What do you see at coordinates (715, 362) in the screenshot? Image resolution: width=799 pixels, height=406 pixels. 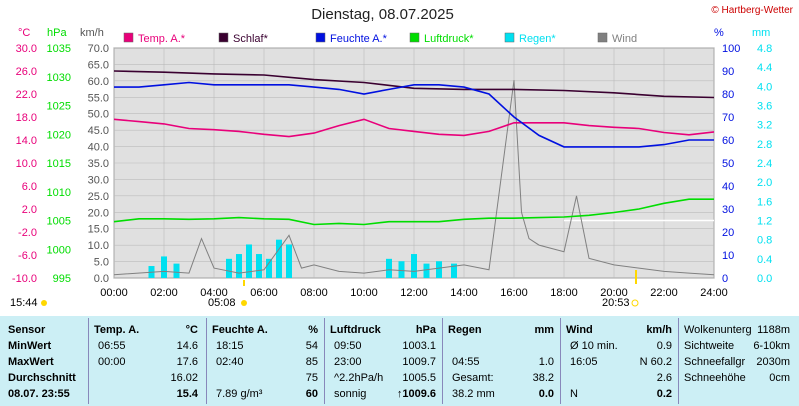 I see `extra-label: Schneefallgr` at bounding box center [715, 362].